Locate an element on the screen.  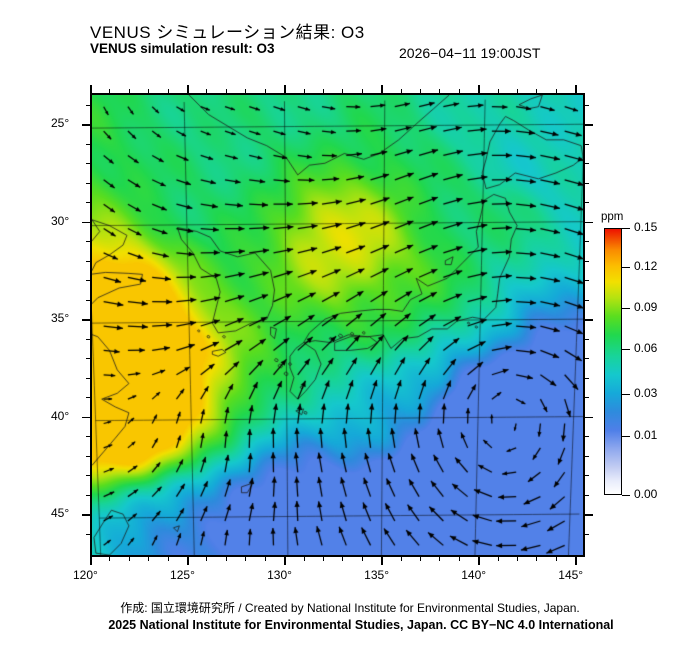
y-axis-tick-label: 40° is located at coordinates (60, 415).